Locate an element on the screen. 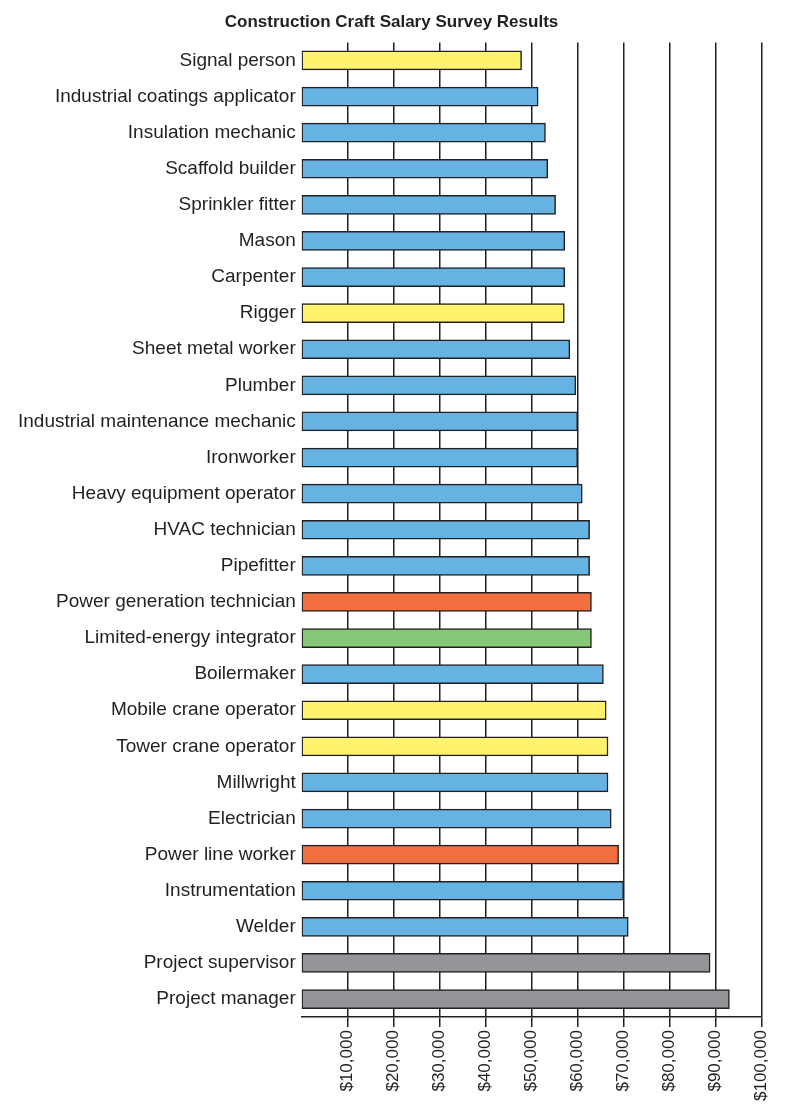 The image size is (793, 1119). y-tick-label: Instrumentation is located at coordinates (230, 889).